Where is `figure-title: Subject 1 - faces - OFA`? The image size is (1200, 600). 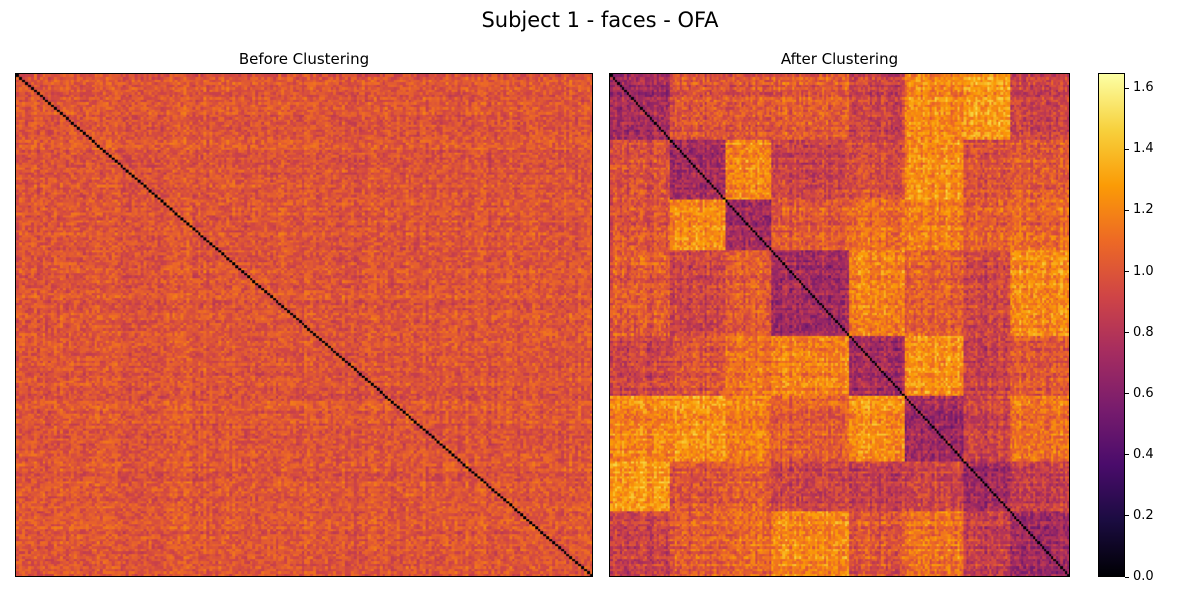 figure-title: Subject 1 - faces - OFA is located at coordinates (600, 20).